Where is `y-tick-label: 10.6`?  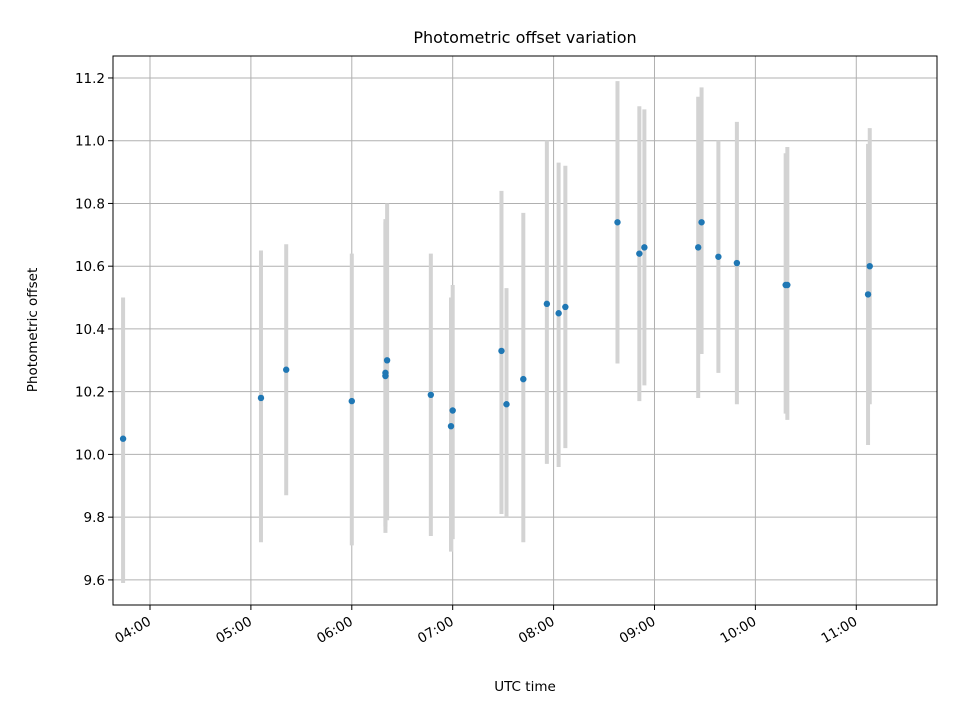
y-tick-label: 10.6 is located at coordinates (90, 267).